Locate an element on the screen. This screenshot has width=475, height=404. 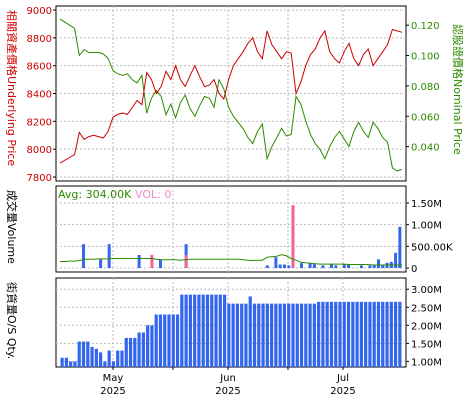
nominal-tick-label: 0.120 is located at coordinates (425, 26).